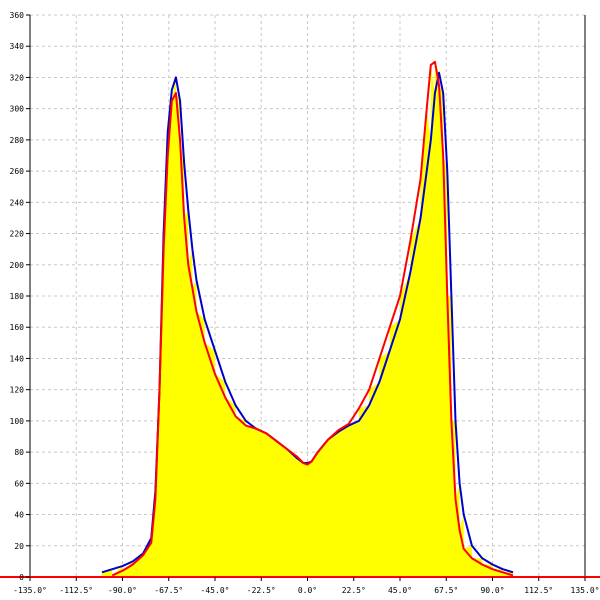 The image size is (600, 600). Describe the element at coordinates (168, 590) in the screenshot. I see `x-tick-label-3: -67.5°` at that location.